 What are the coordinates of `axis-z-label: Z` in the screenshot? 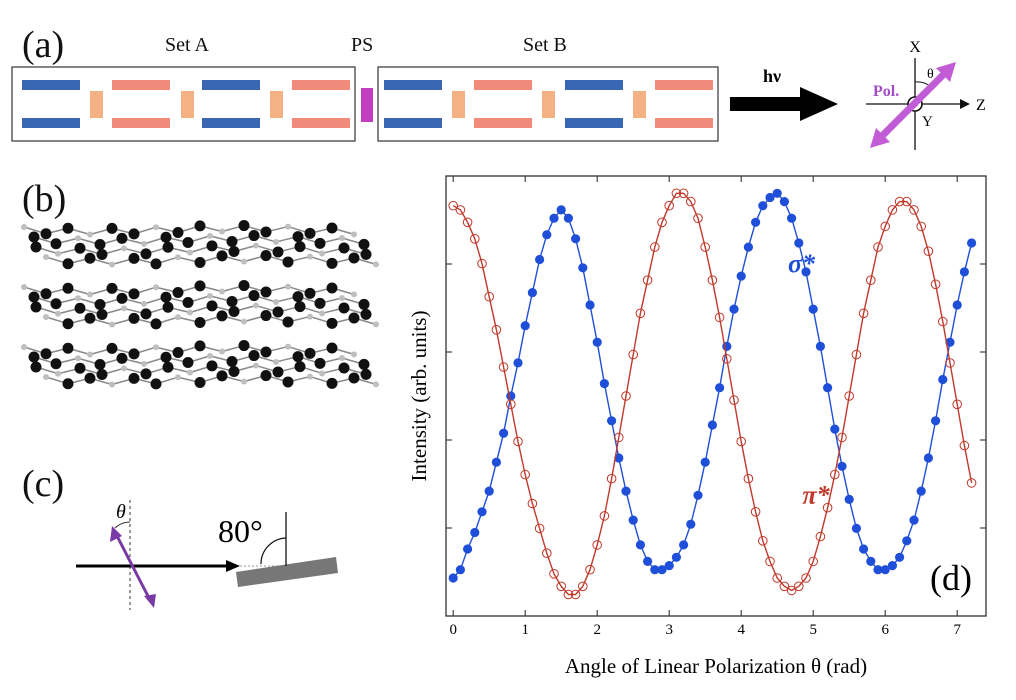 It's located at (981, 105).